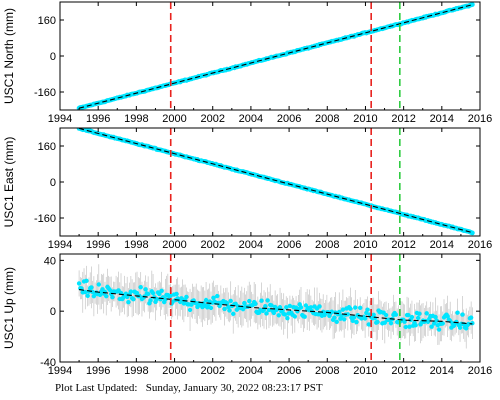  Describe the element at coordinates (327, 119) in the screenshot. I see `x-tick-label: 2008` at that location.